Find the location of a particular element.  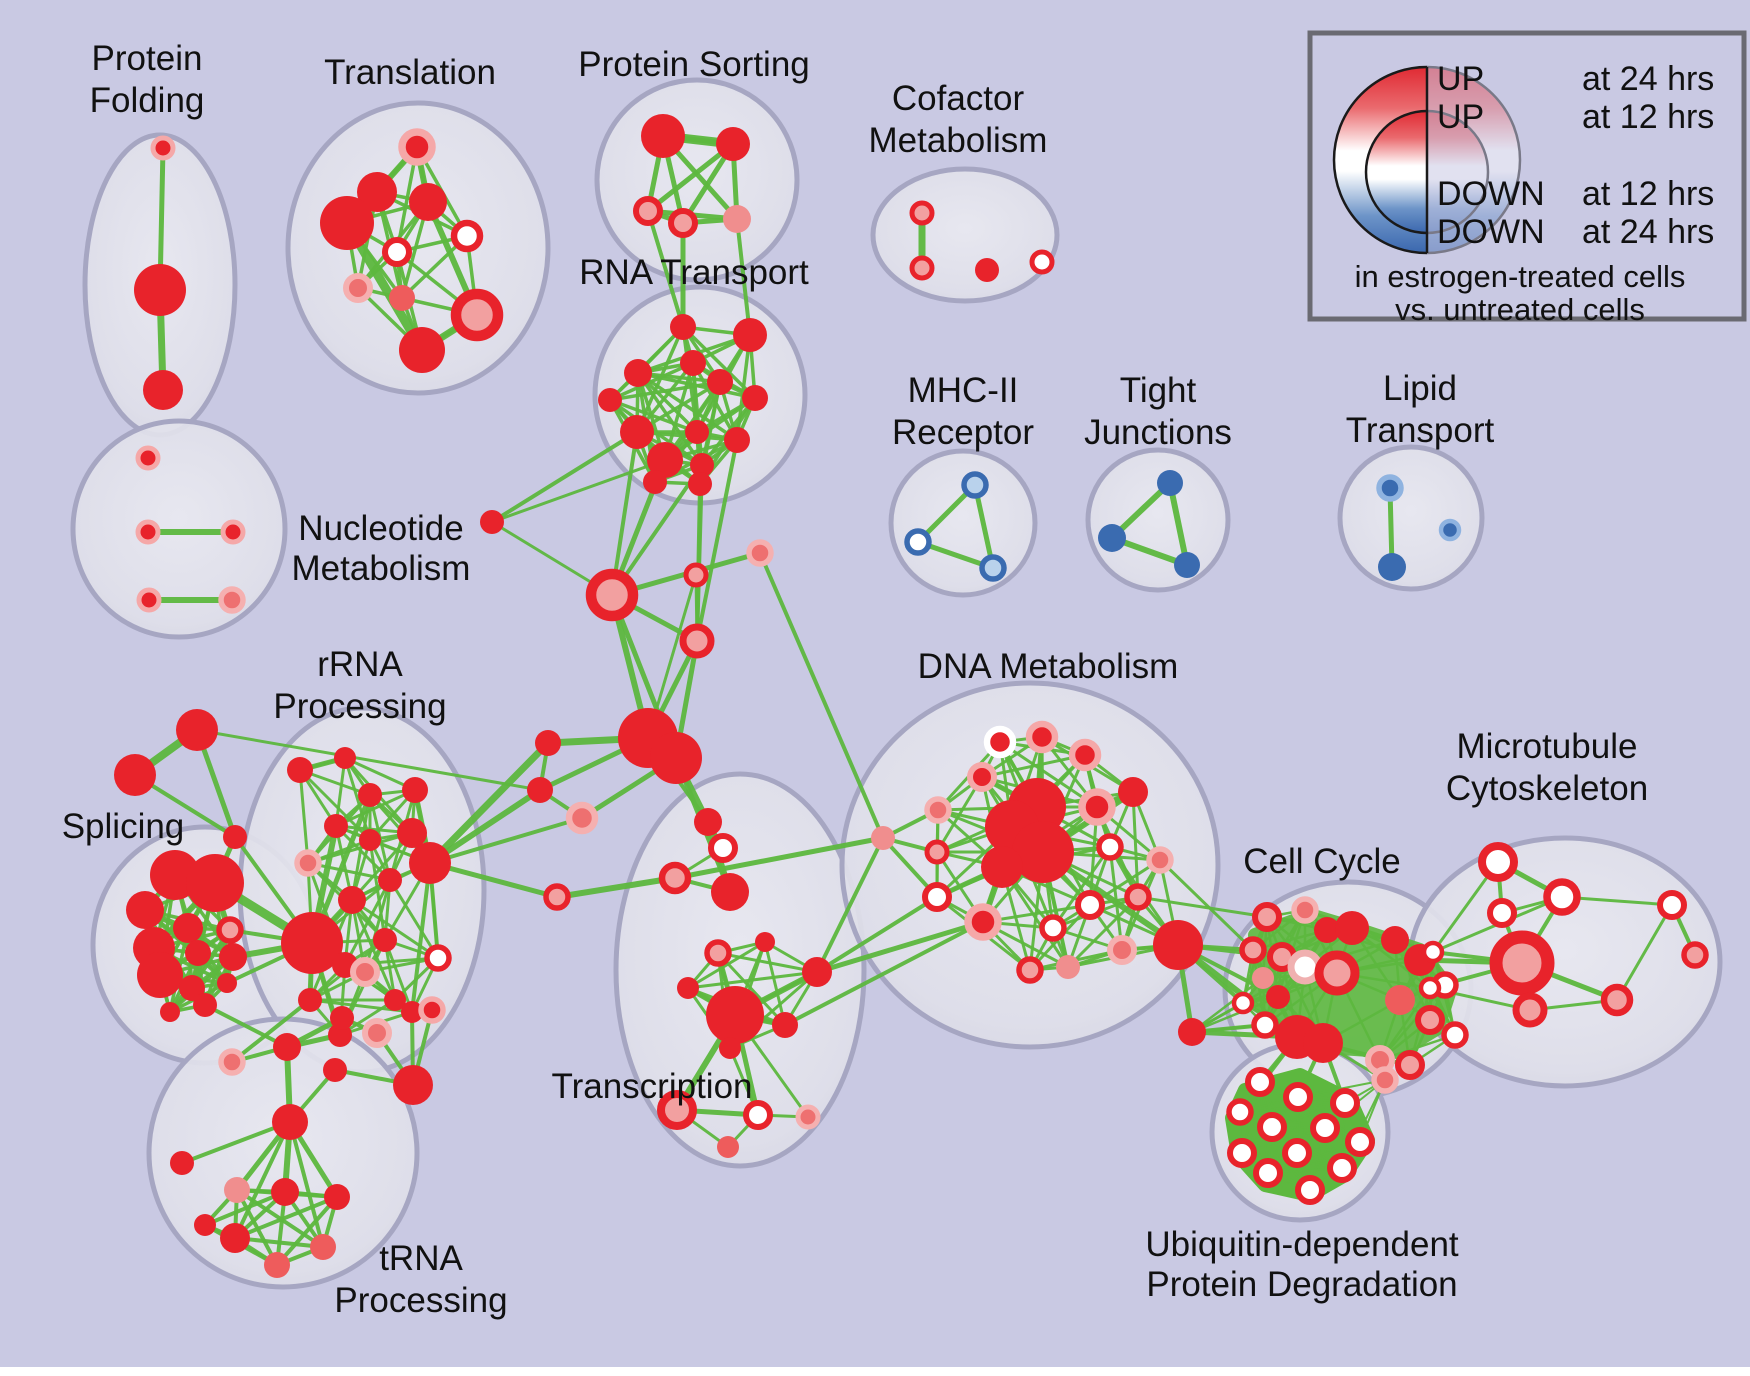

node-tc11 is located at coordinates (730, 1048).